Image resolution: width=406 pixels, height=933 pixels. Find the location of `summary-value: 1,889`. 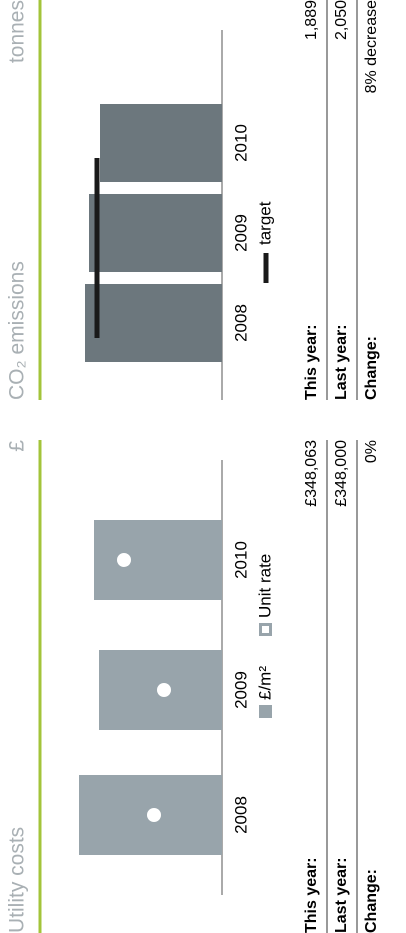

summary-value: 1,889 is located at coordinates (311, 20).